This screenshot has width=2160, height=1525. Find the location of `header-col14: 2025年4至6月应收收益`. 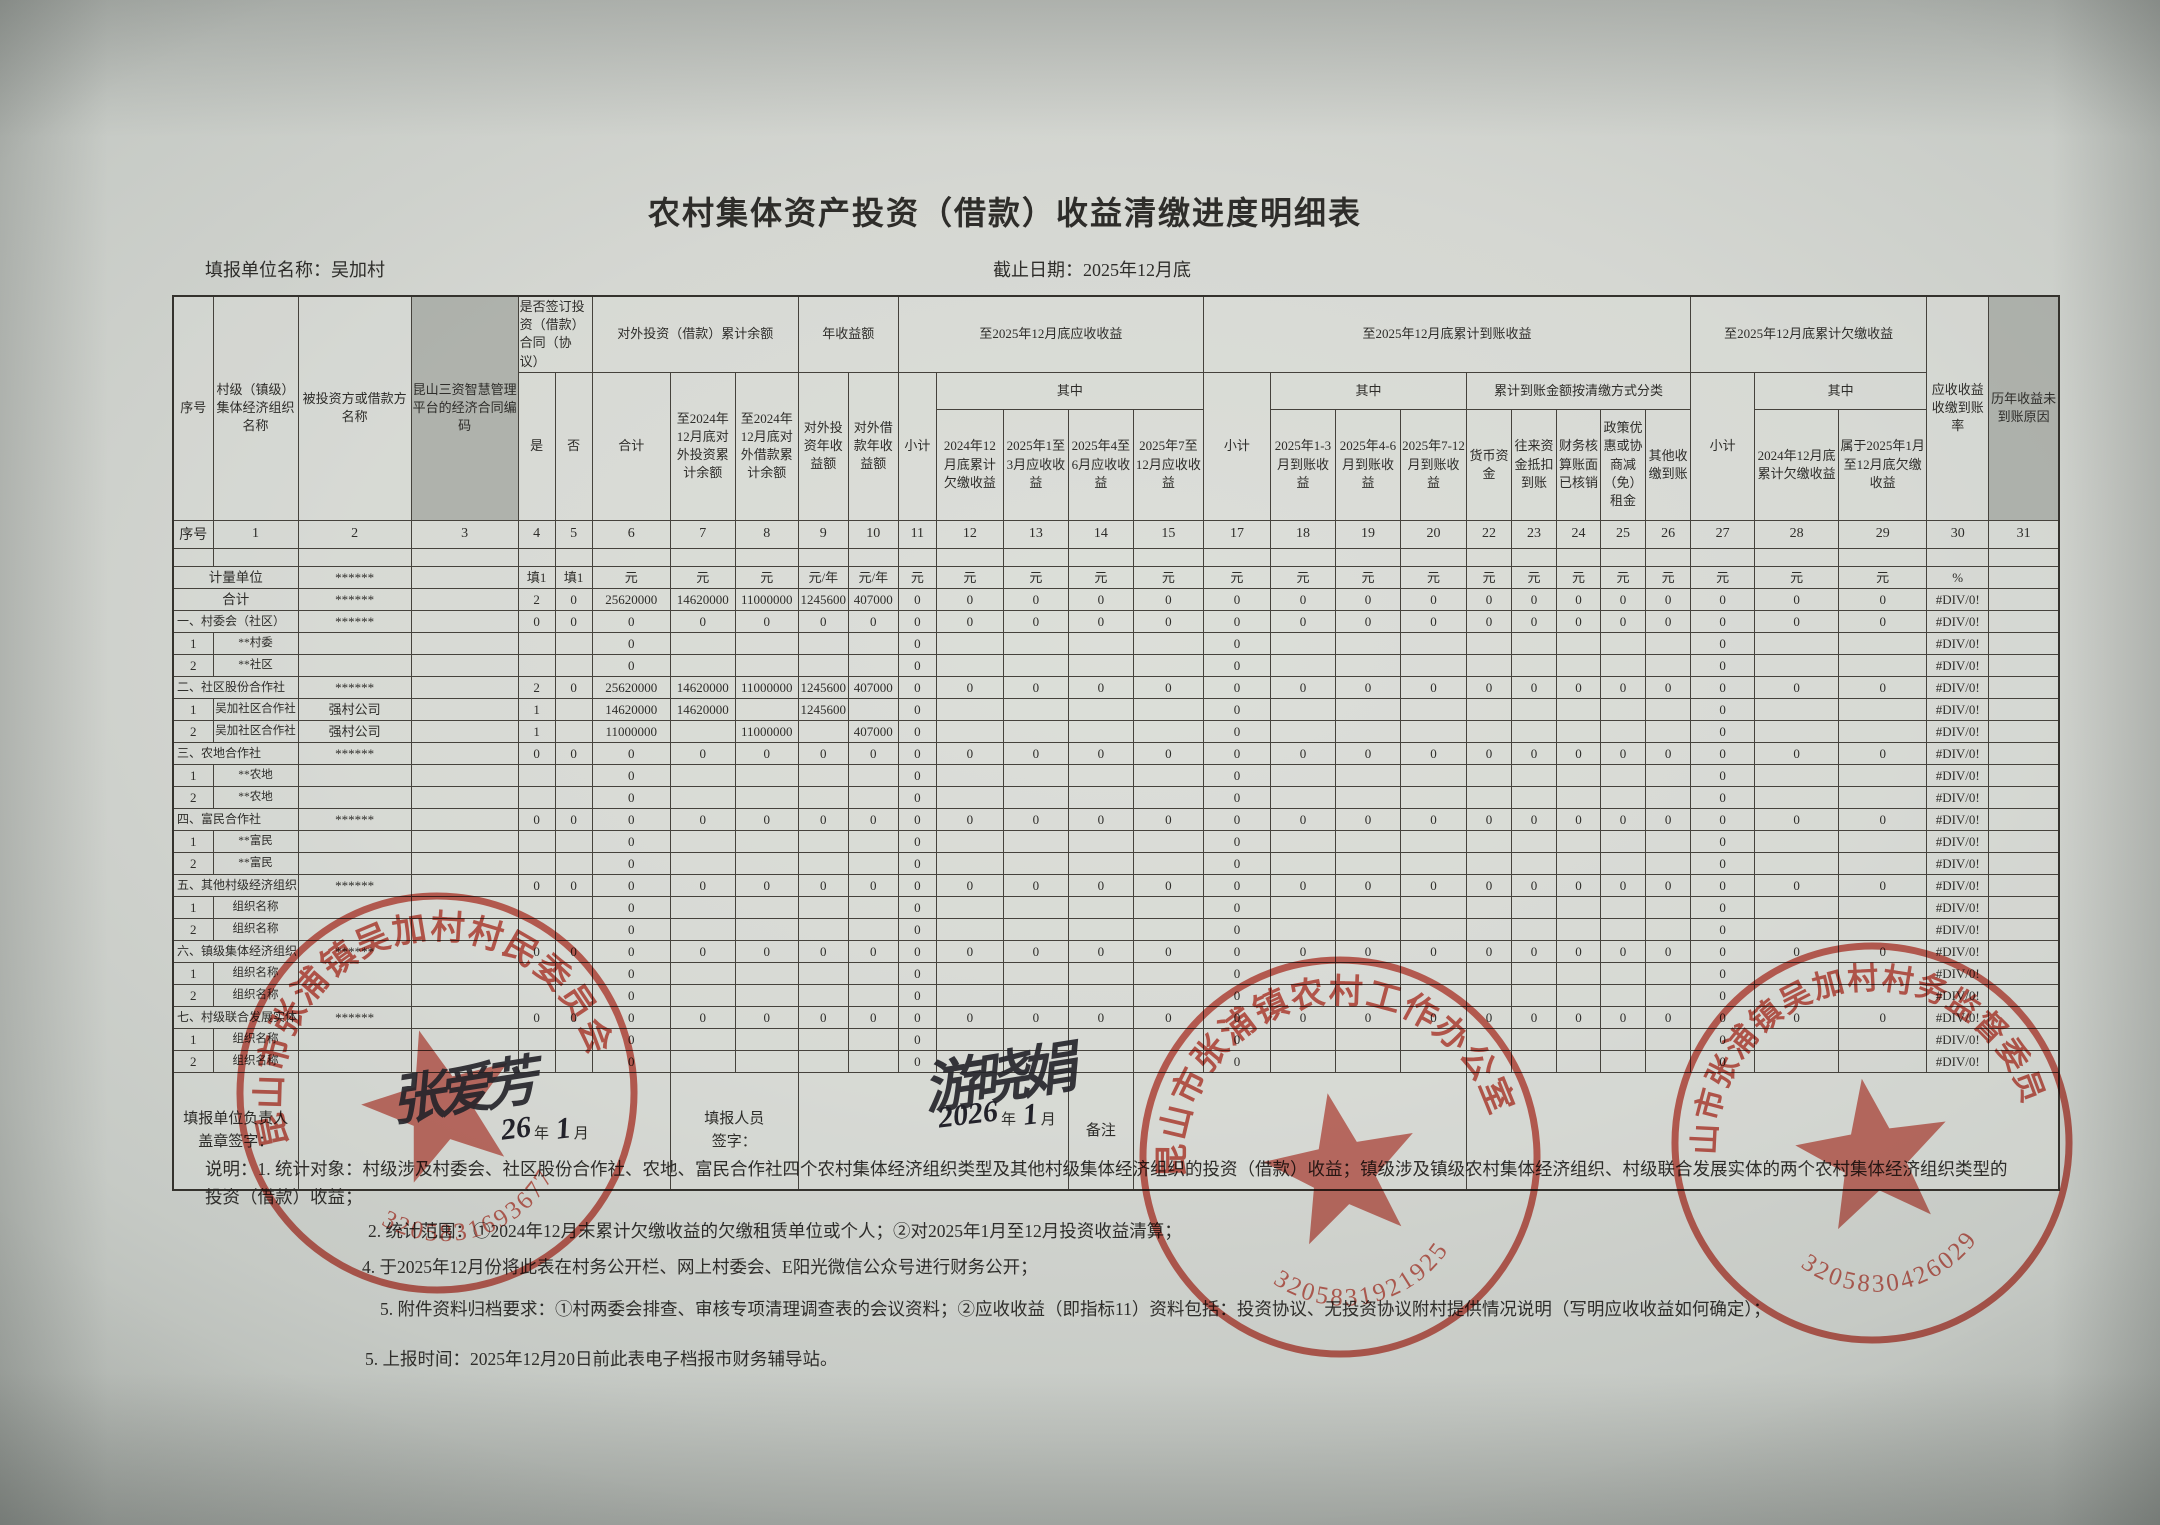

header-col14: 2025年4至6月应收收益 is located at coordinates (1100, 464).